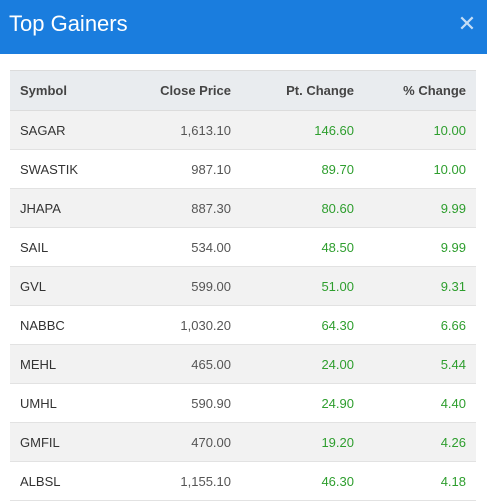 The width and height of the screenshot is (487, 501). What do you see at coordinates (302, 286) in the screenshot?
I see `pt-change-cell: 51.00` at bounding box center [302, 286].